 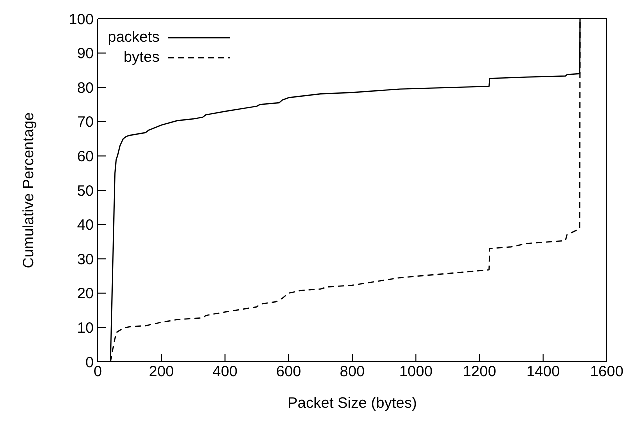 I want to click on x-tick-label: 1000, so click(x=416, y=372).